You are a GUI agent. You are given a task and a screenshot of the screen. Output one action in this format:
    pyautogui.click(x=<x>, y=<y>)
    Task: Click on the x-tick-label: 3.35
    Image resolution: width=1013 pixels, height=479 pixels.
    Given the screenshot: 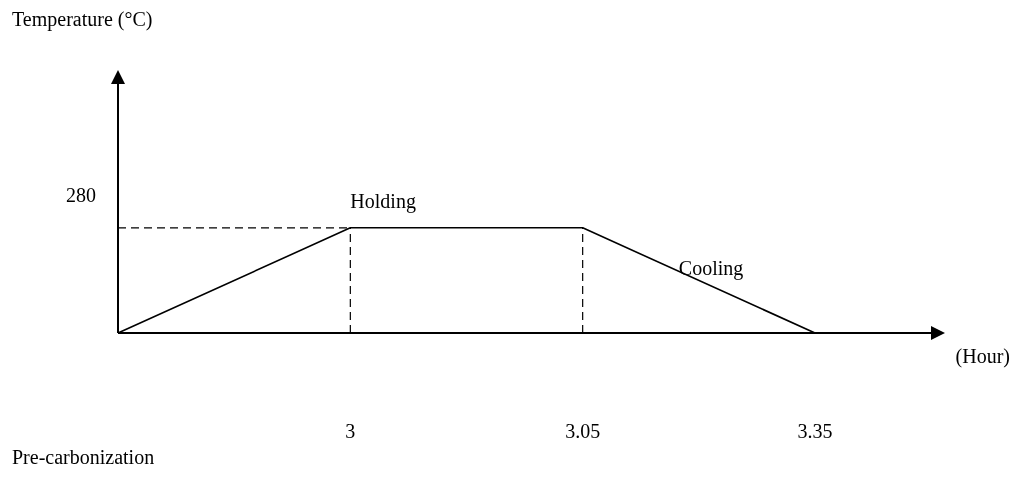 What is the action you would take?
    pyautogui.click(x=815, y=431)
    